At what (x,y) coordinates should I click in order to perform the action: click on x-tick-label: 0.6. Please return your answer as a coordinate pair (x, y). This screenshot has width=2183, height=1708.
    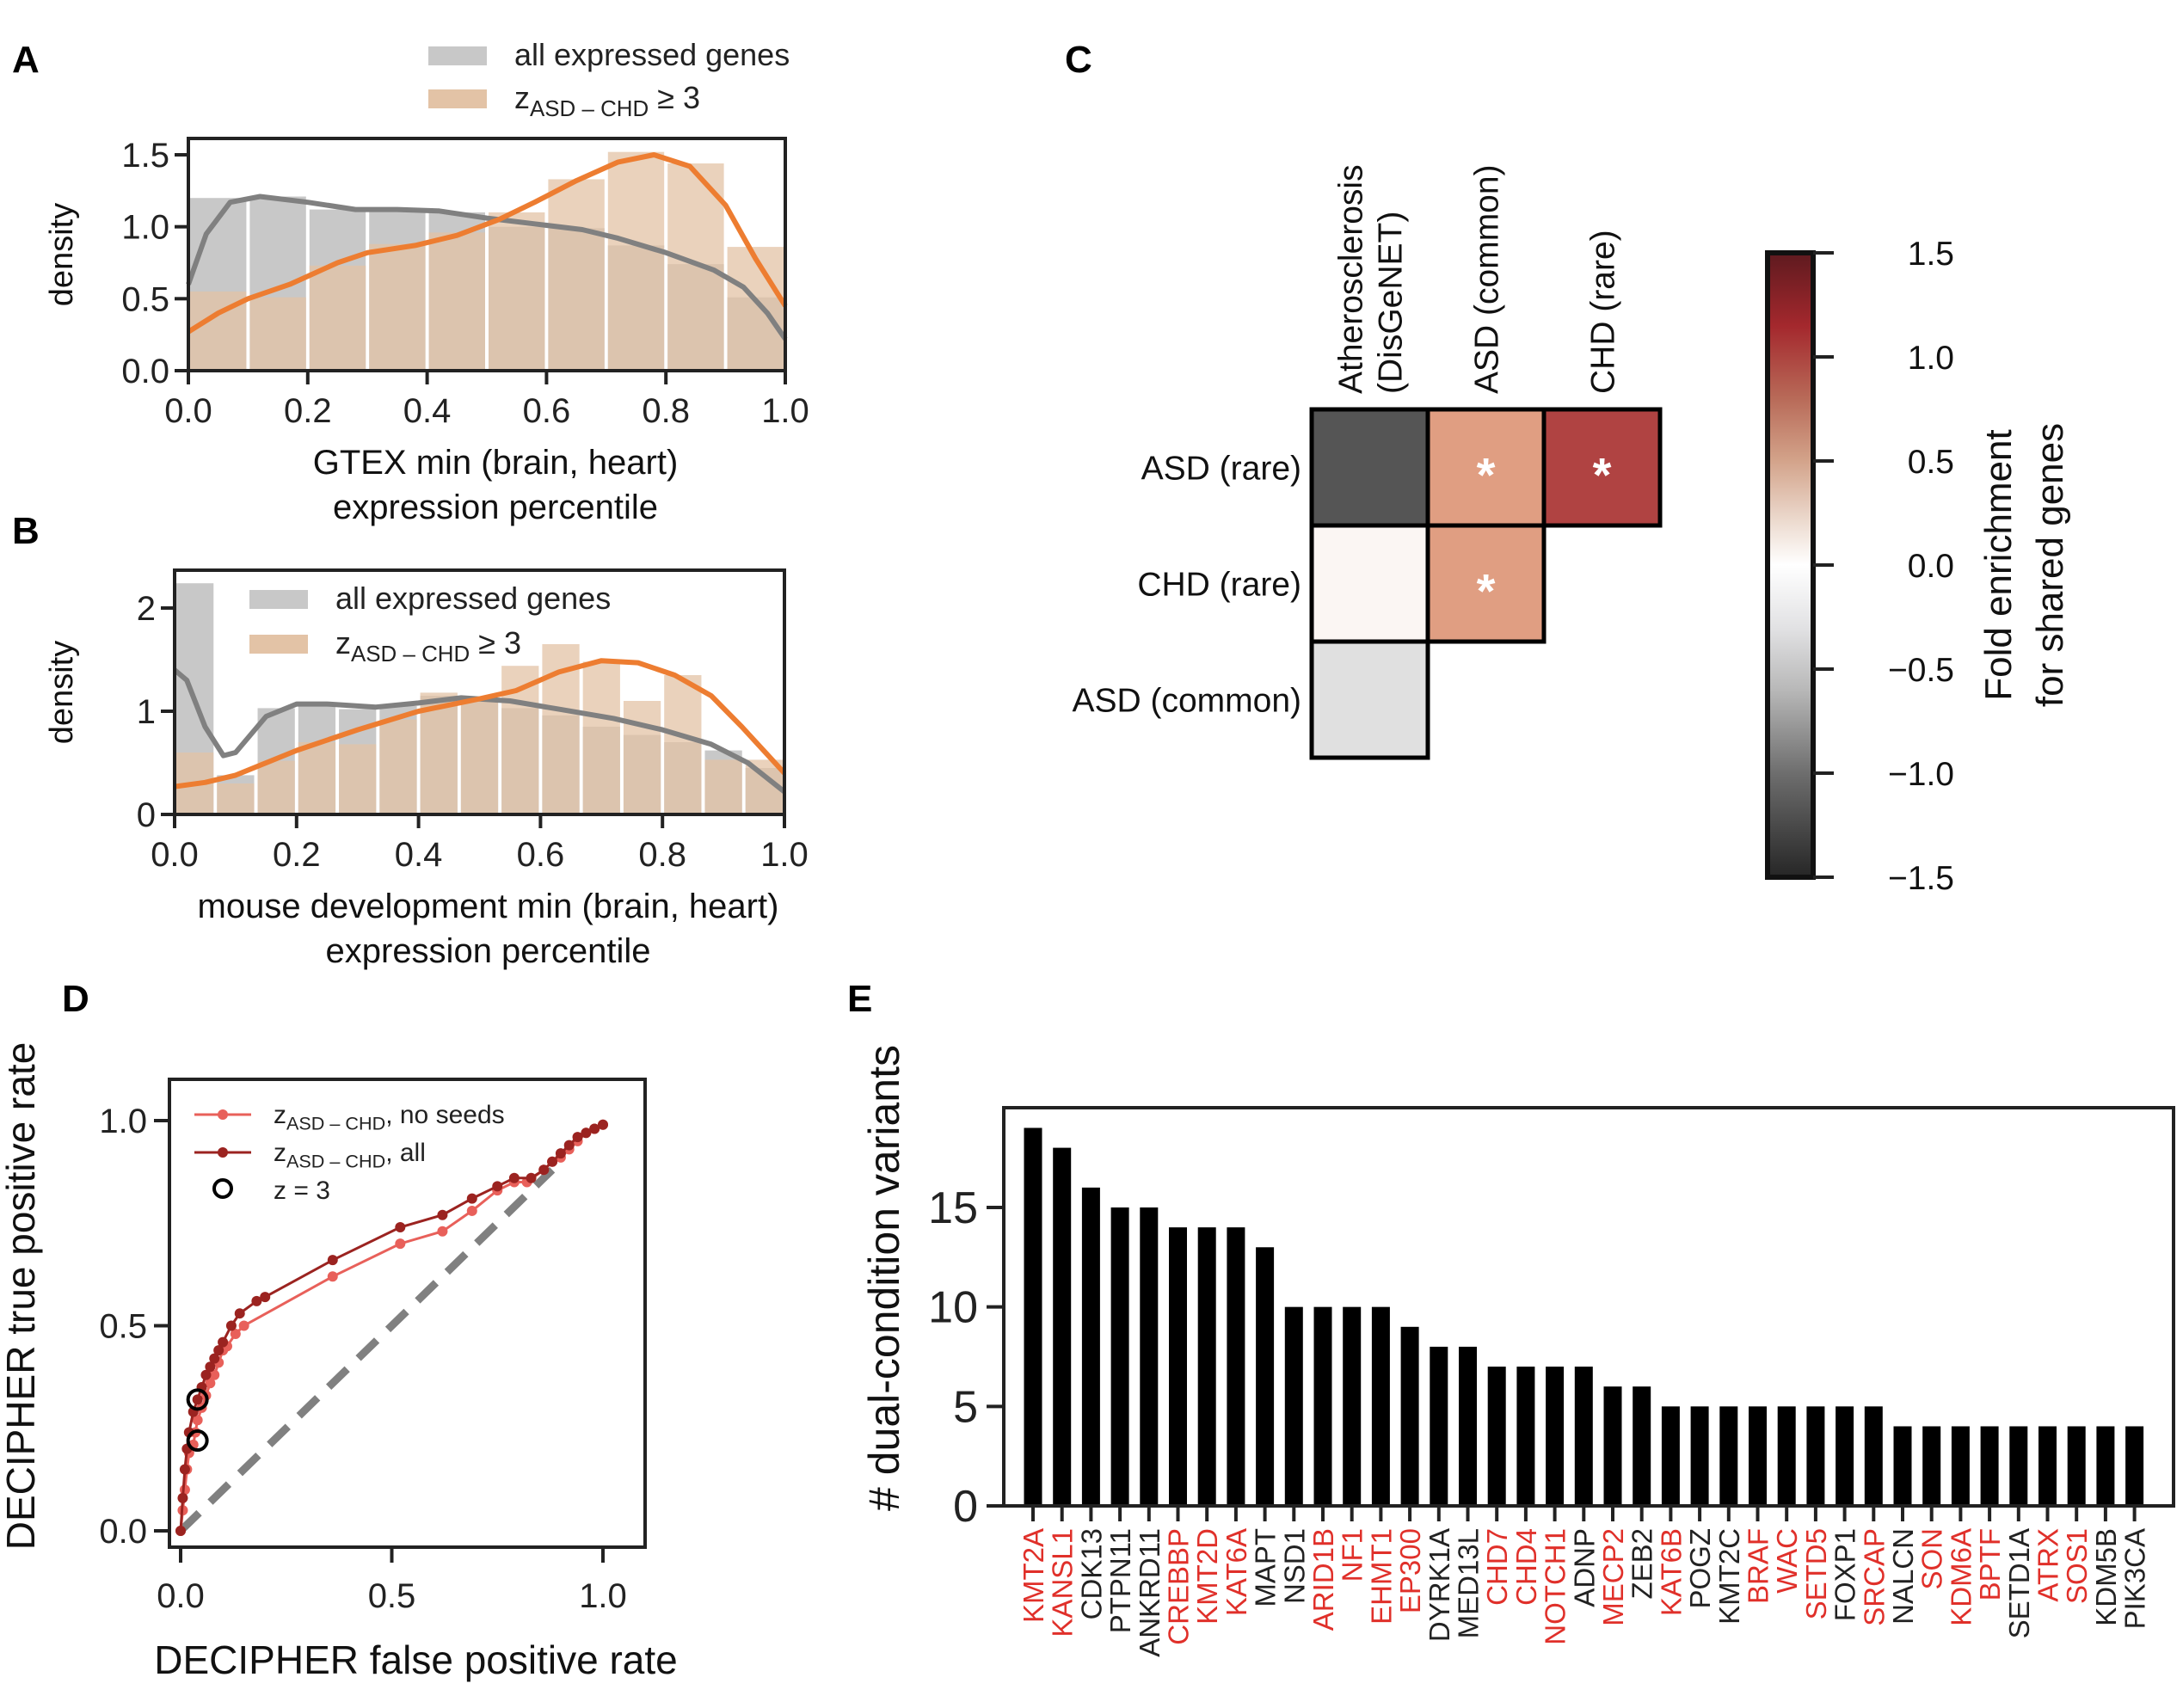
    Looking at the image, I should click on (547, 411).